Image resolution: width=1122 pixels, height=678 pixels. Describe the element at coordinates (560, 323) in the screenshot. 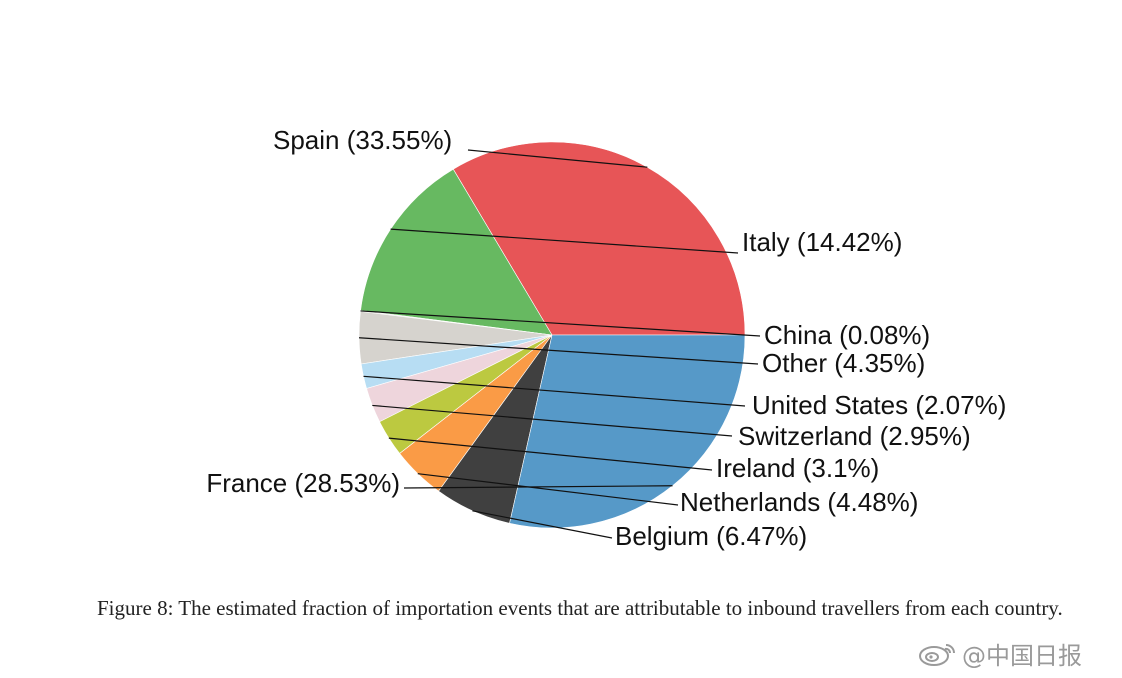

I see `leader-line-china` at that location.